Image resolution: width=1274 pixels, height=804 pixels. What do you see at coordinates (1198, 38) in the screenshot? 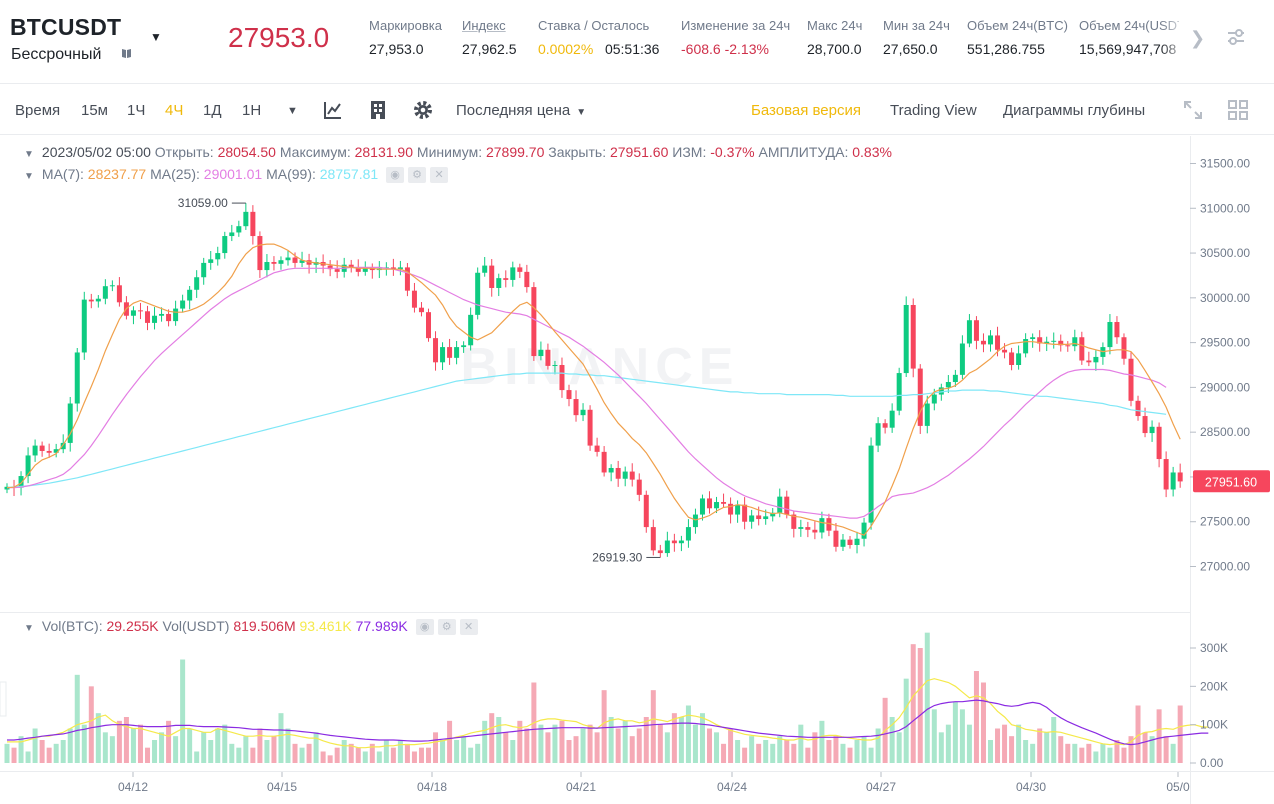
I see `chevron-right-icon: ❯` at bounding box center [1198, 38].